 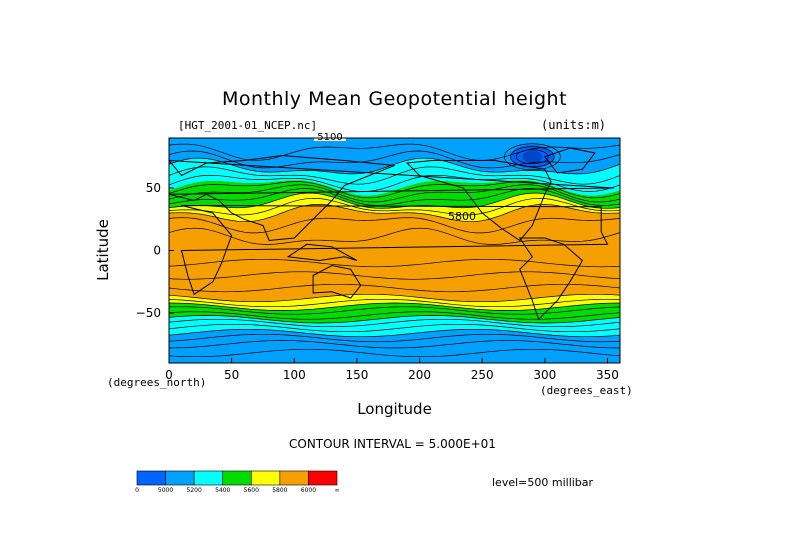 What do you see at coordinates (279, 490) in the screenshot?
I see `colorbar-level-label: 5800` at bounding box center [279, 490].